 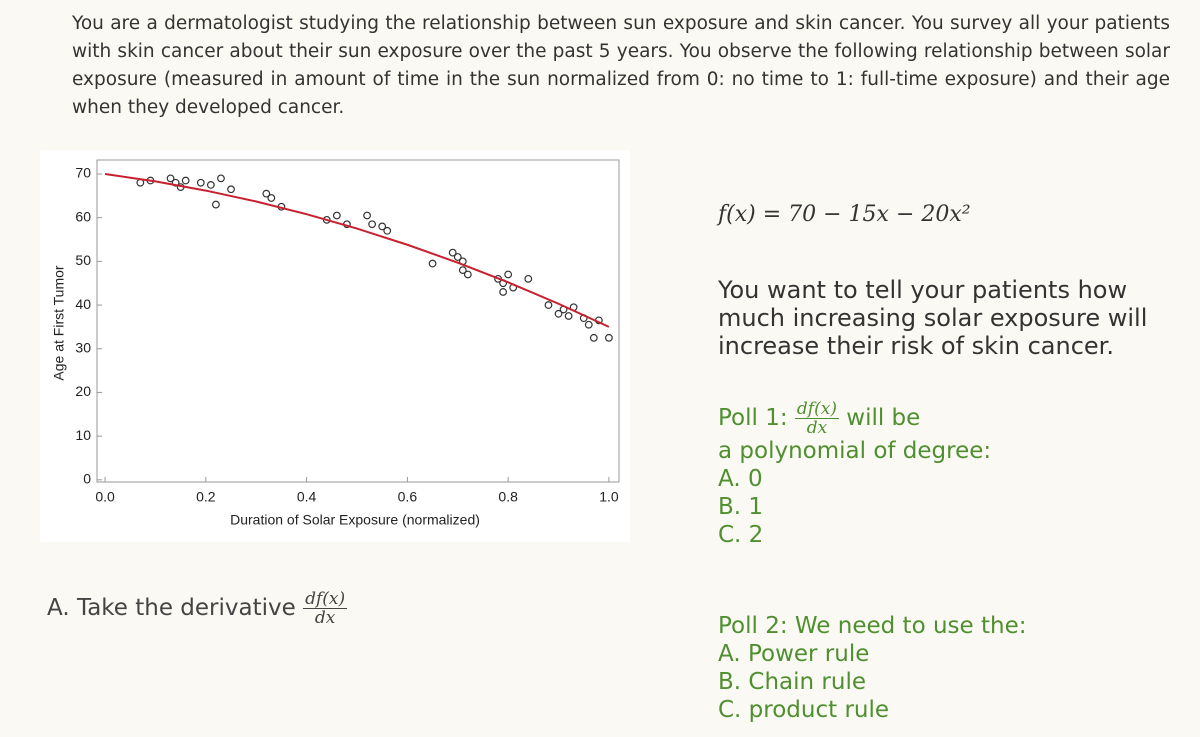 What do you see at coordinates (741, 507) in the screenshot?
I see `option: B. 1` at bounding box center [741, 507].